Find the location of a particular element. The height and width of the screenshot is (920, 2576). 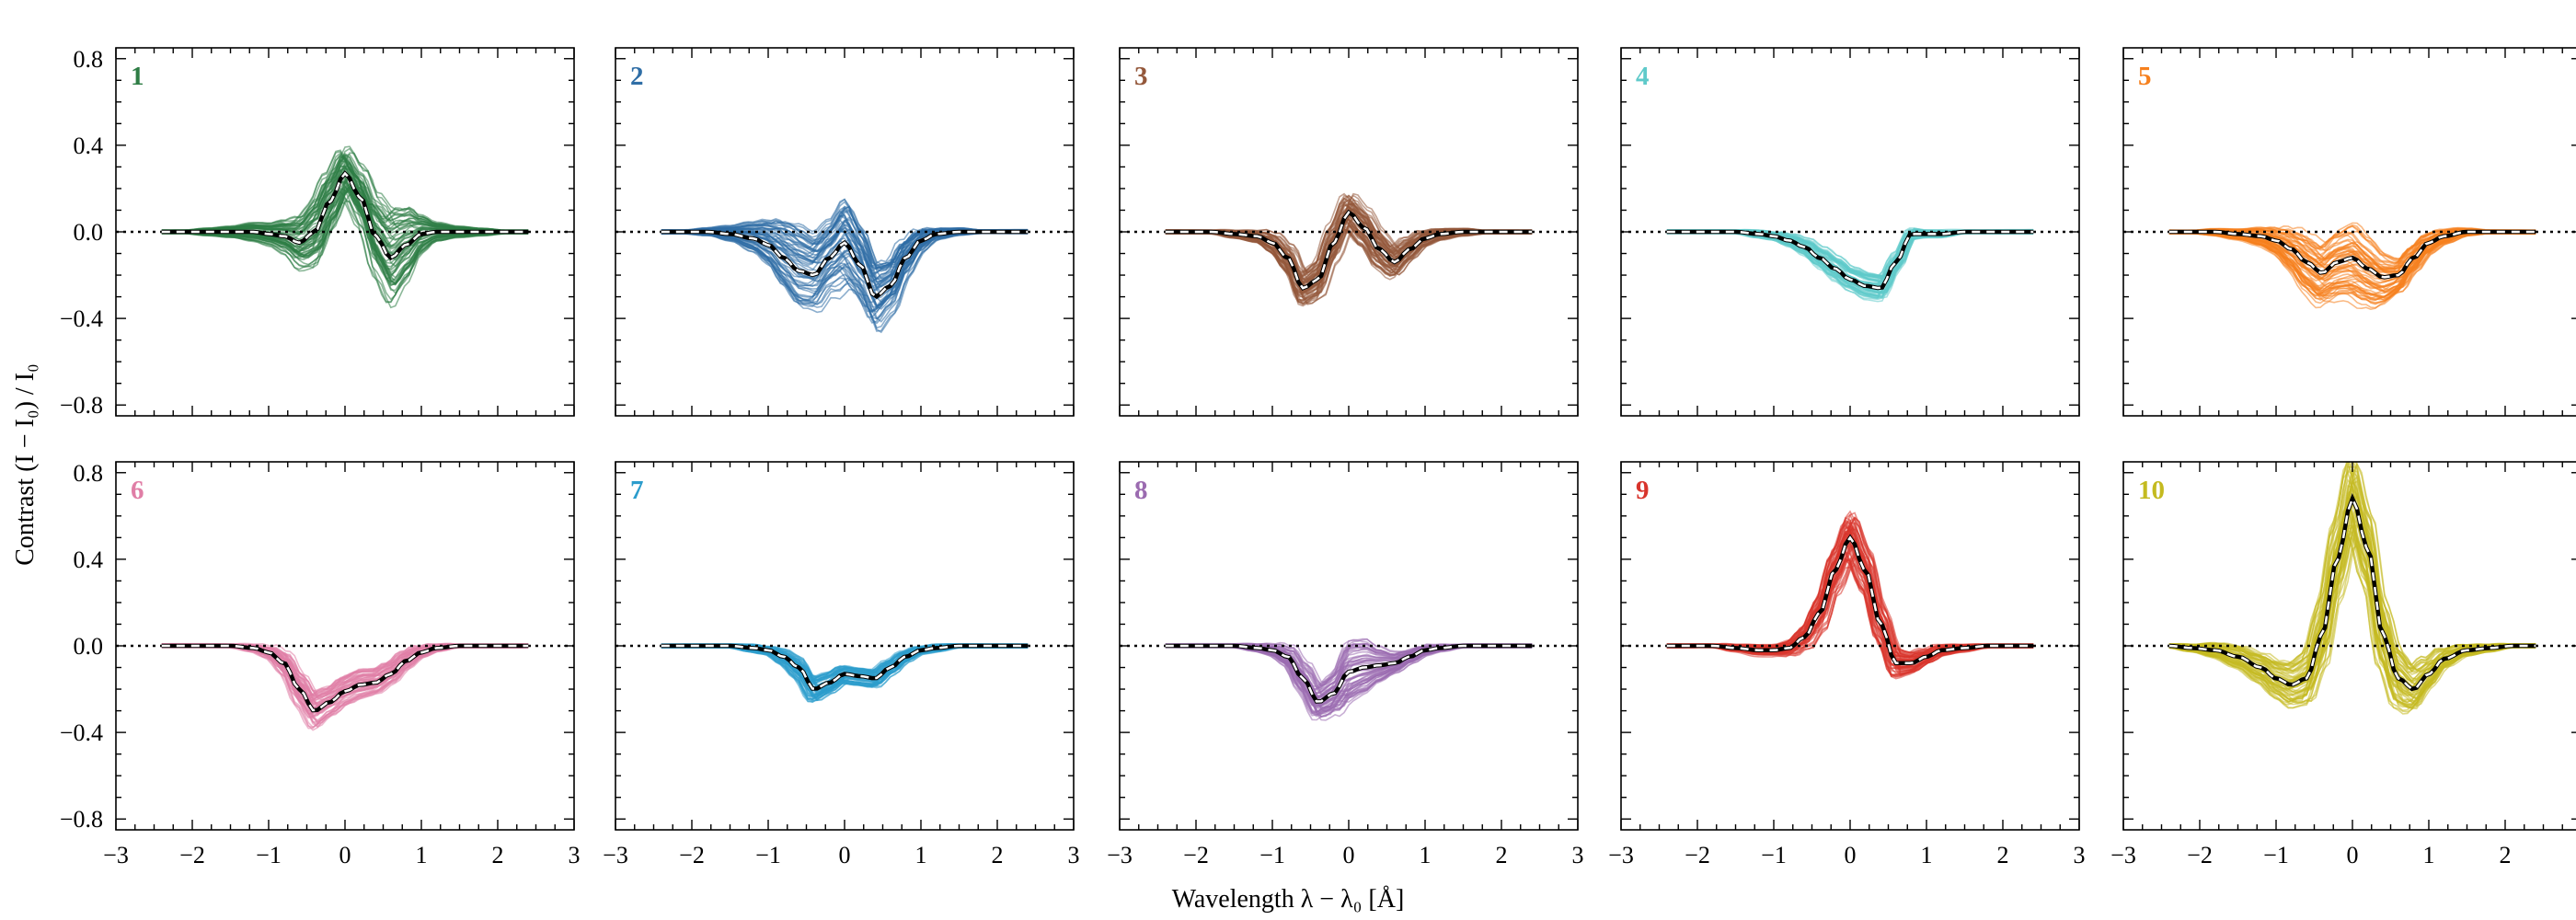

panel-5: 5 is located at coordinates (2349, 232).